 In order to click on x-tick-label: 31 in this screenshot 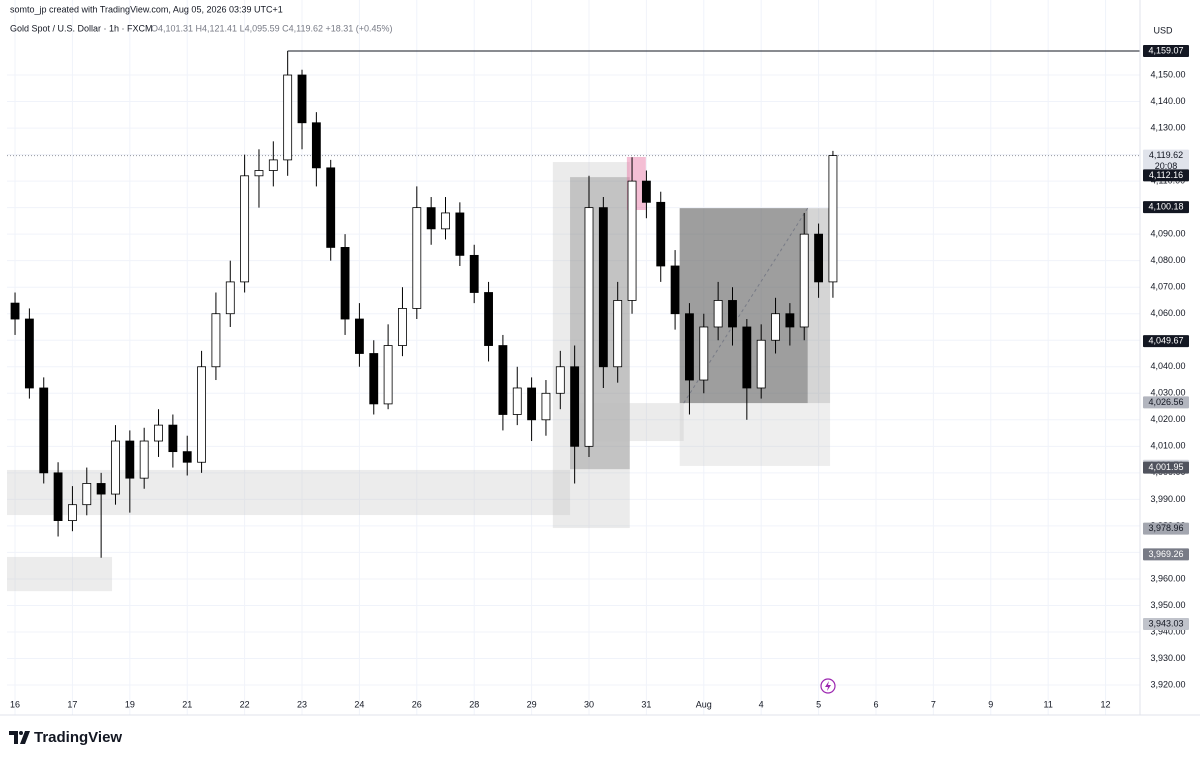, I will do `click(646, 704)`.